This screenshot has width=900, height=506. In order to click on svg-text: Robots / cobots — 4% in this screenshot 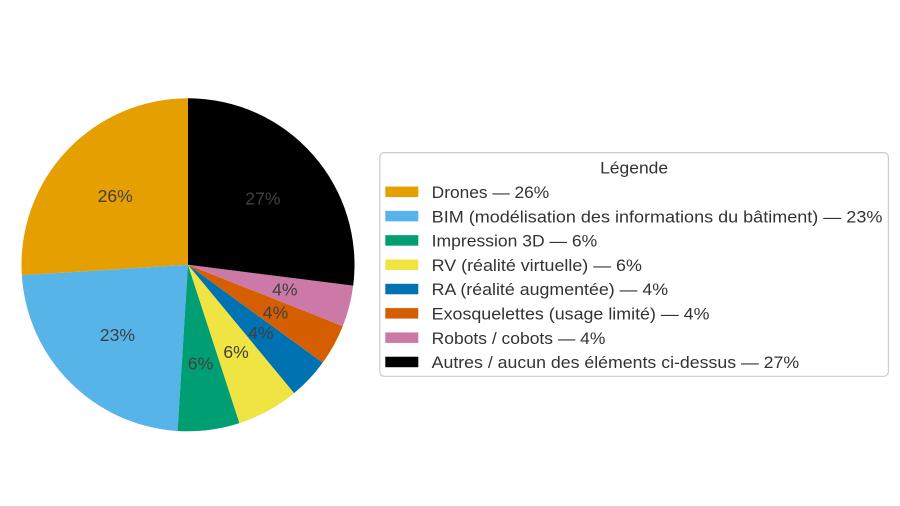, I will do `click(519, 338)`.